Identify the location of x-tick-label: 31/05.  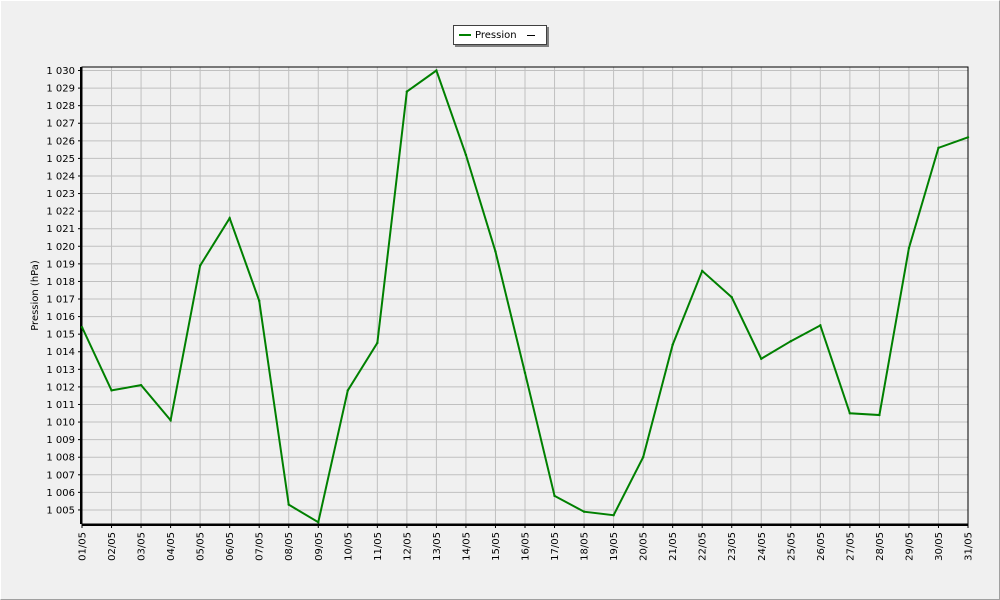
(969, 546).